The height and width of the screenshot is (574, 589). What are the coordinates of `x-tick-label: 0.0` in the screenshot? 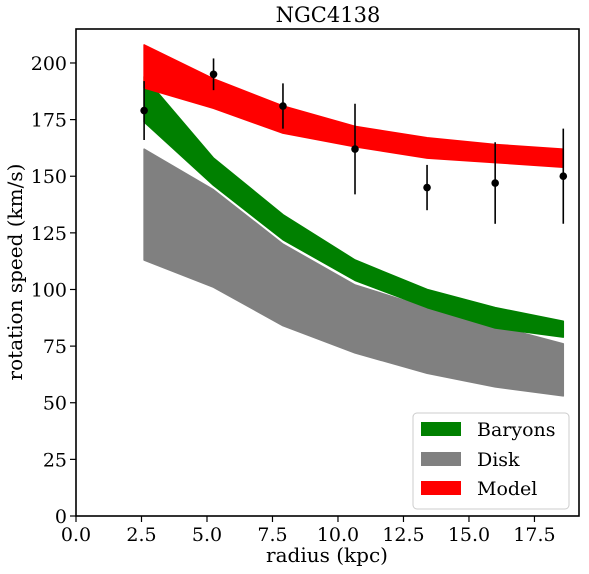 It's located at (76, 535).